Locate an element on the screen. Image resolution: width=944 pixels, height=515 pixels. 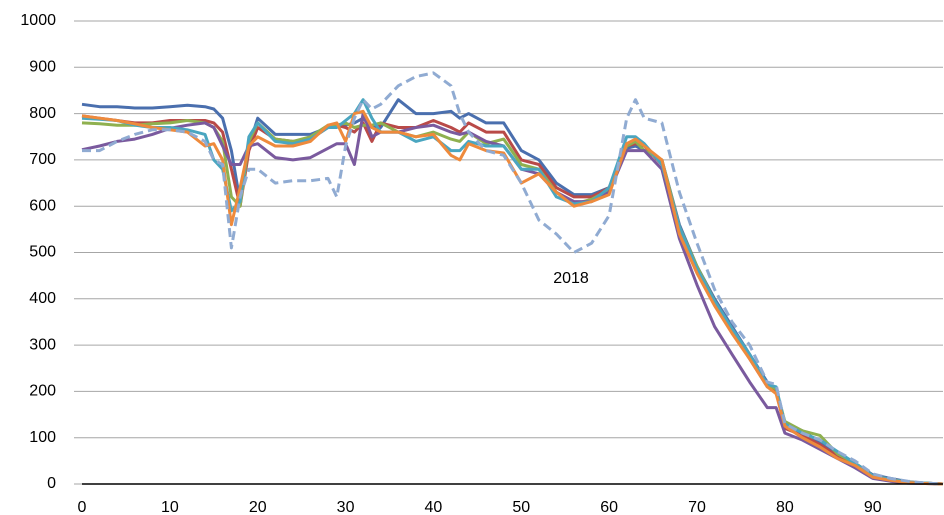
y-tick-label: 400 is located at coordinates (42, 298).